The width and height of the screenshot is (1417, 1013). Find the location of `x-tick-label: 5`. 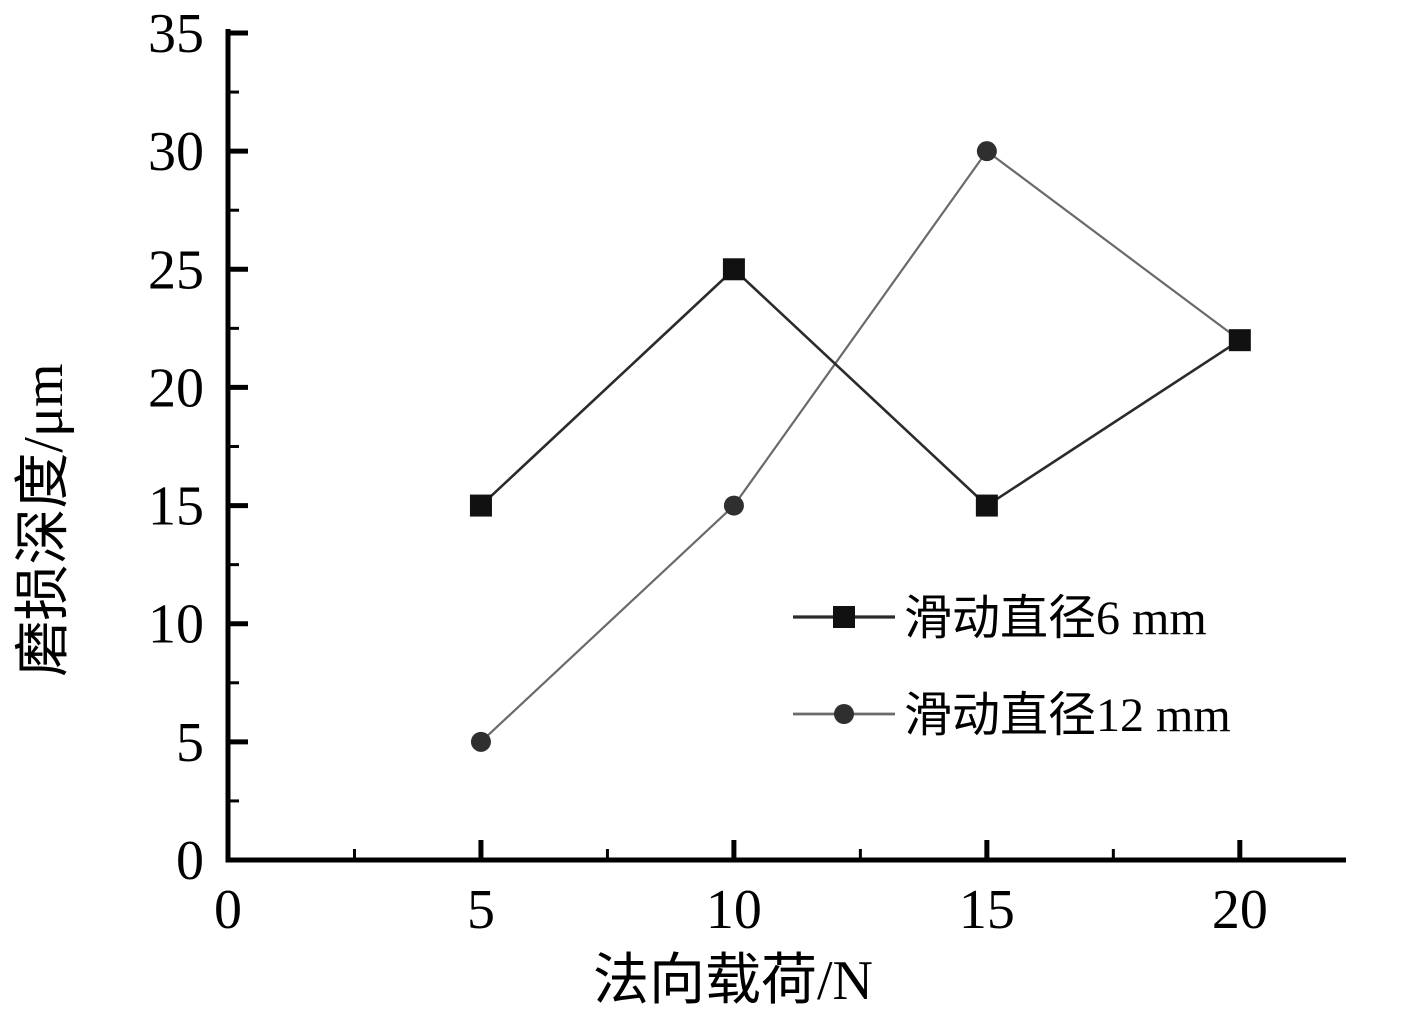

x-tick-label: 5 is located at coordinates (481, 910).